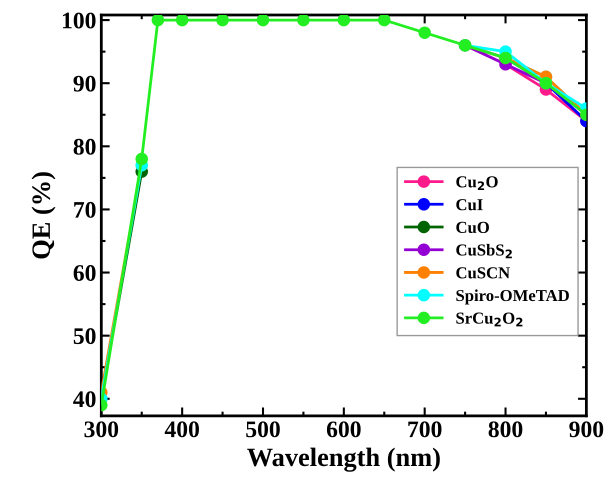 The height and width of the screenshot is (501, 614). Describe the element at coordinates (84, 84) in the screenshot. I see `y-tick-label: 90` at that location.